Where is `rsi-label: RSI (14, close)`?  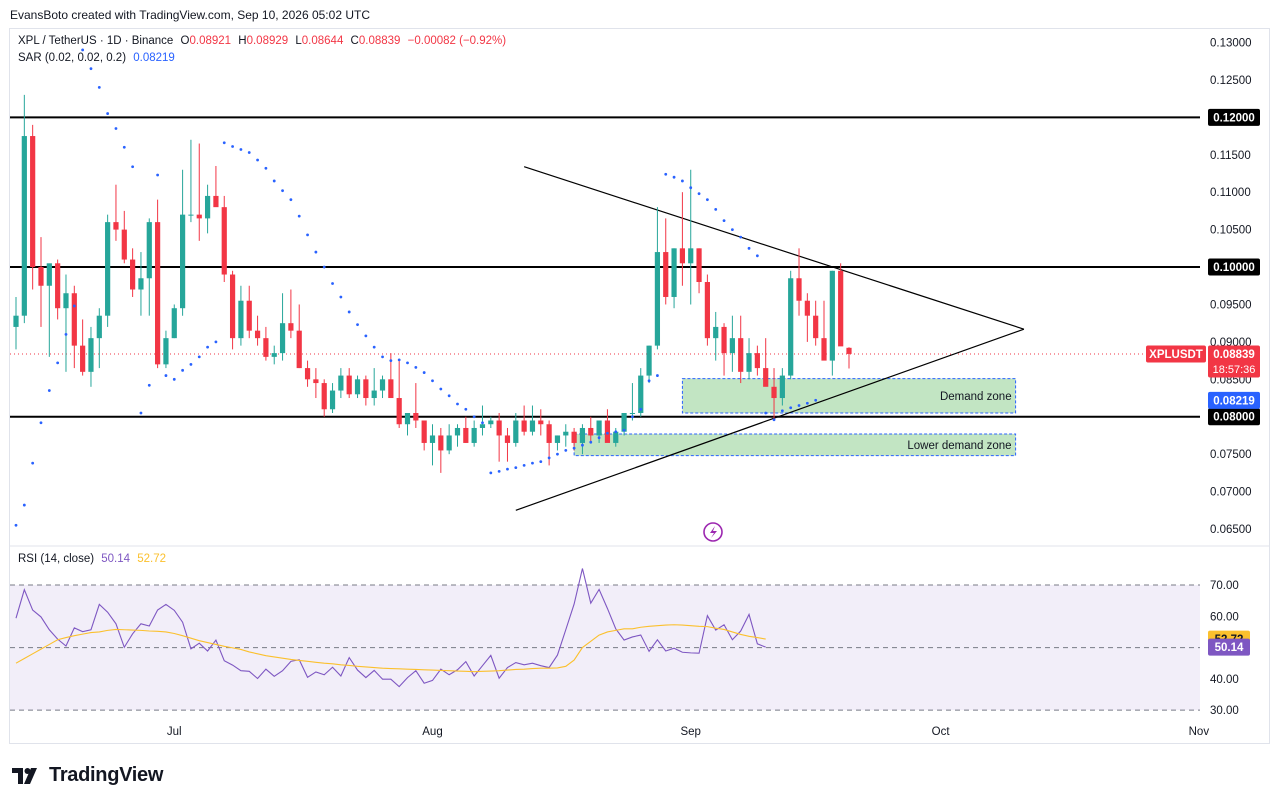 rsi-label: RSI (14, close) is located at coordinates (56, 559).